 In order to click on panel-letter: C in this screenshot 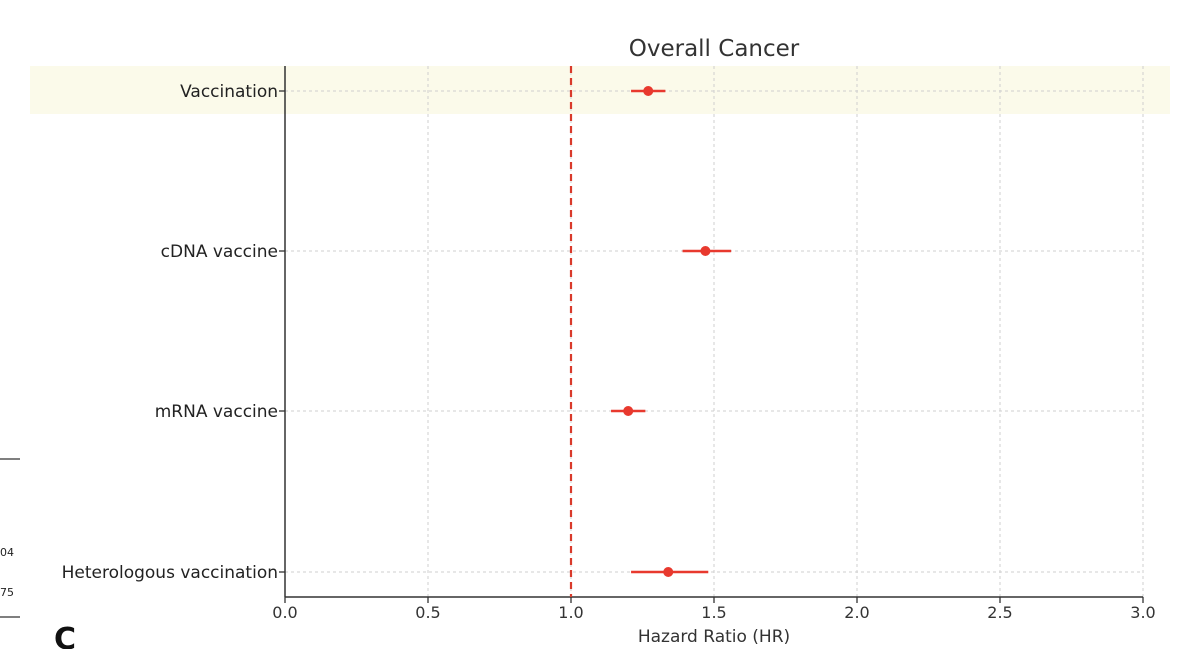, I will do `click(65, 635)`.